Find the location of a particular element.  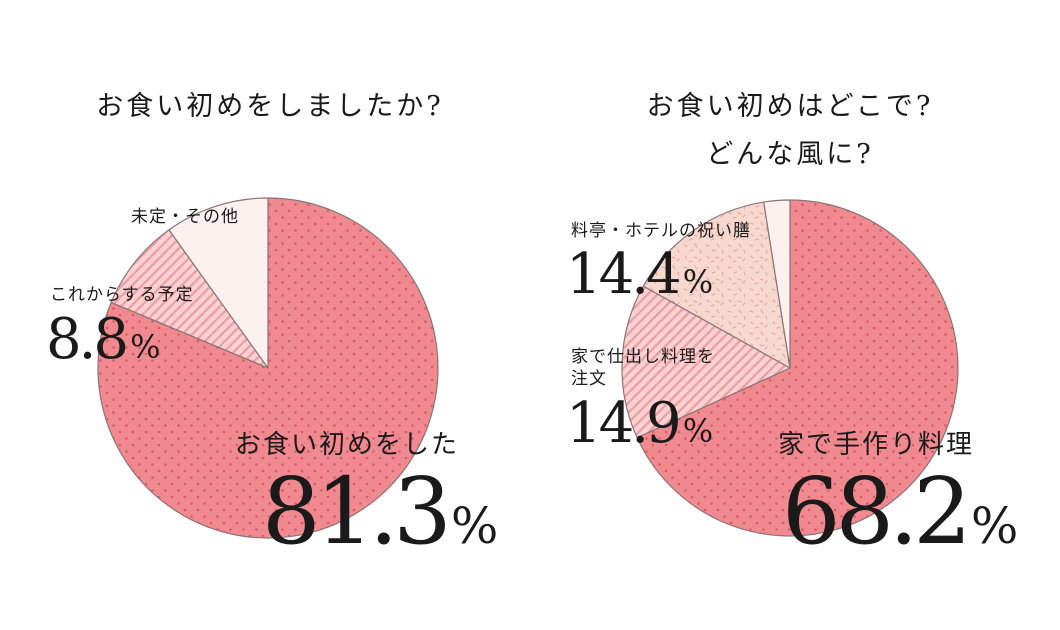

slice-label-homemade: 家で手作り料理 is located at coordinates (876, 445).